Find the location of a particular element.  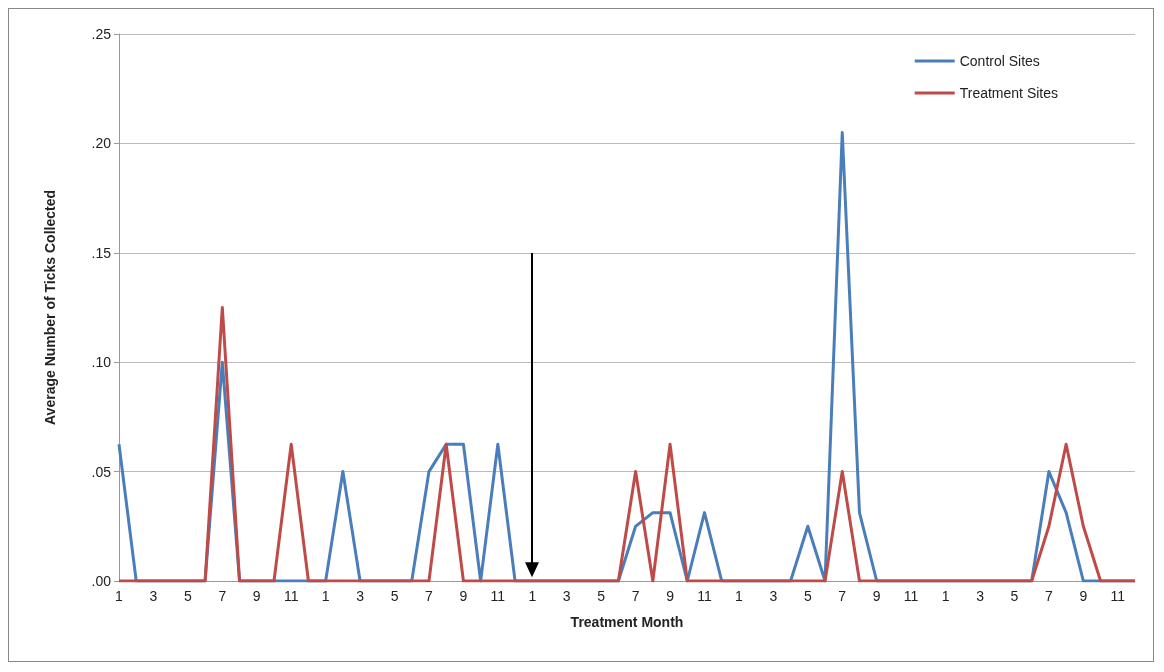

y-tick-label: .10 is located at coordinates (101, 362).